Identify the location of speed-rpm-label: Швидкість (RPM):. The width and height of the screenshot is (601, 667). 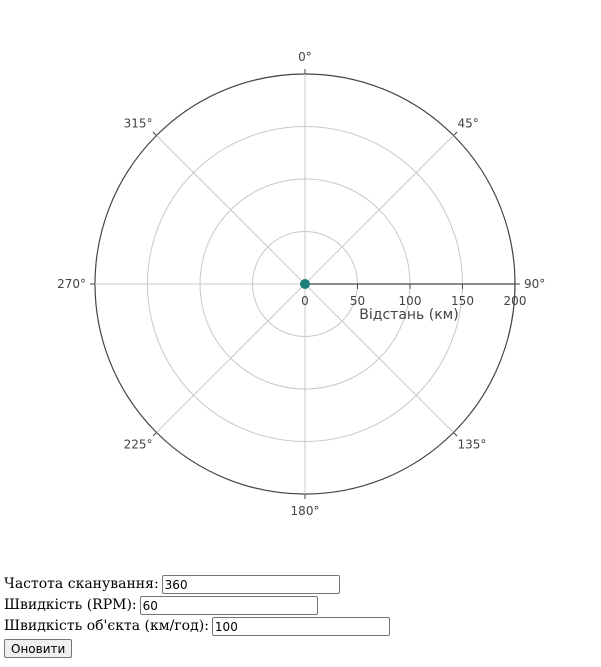
(70, 605).